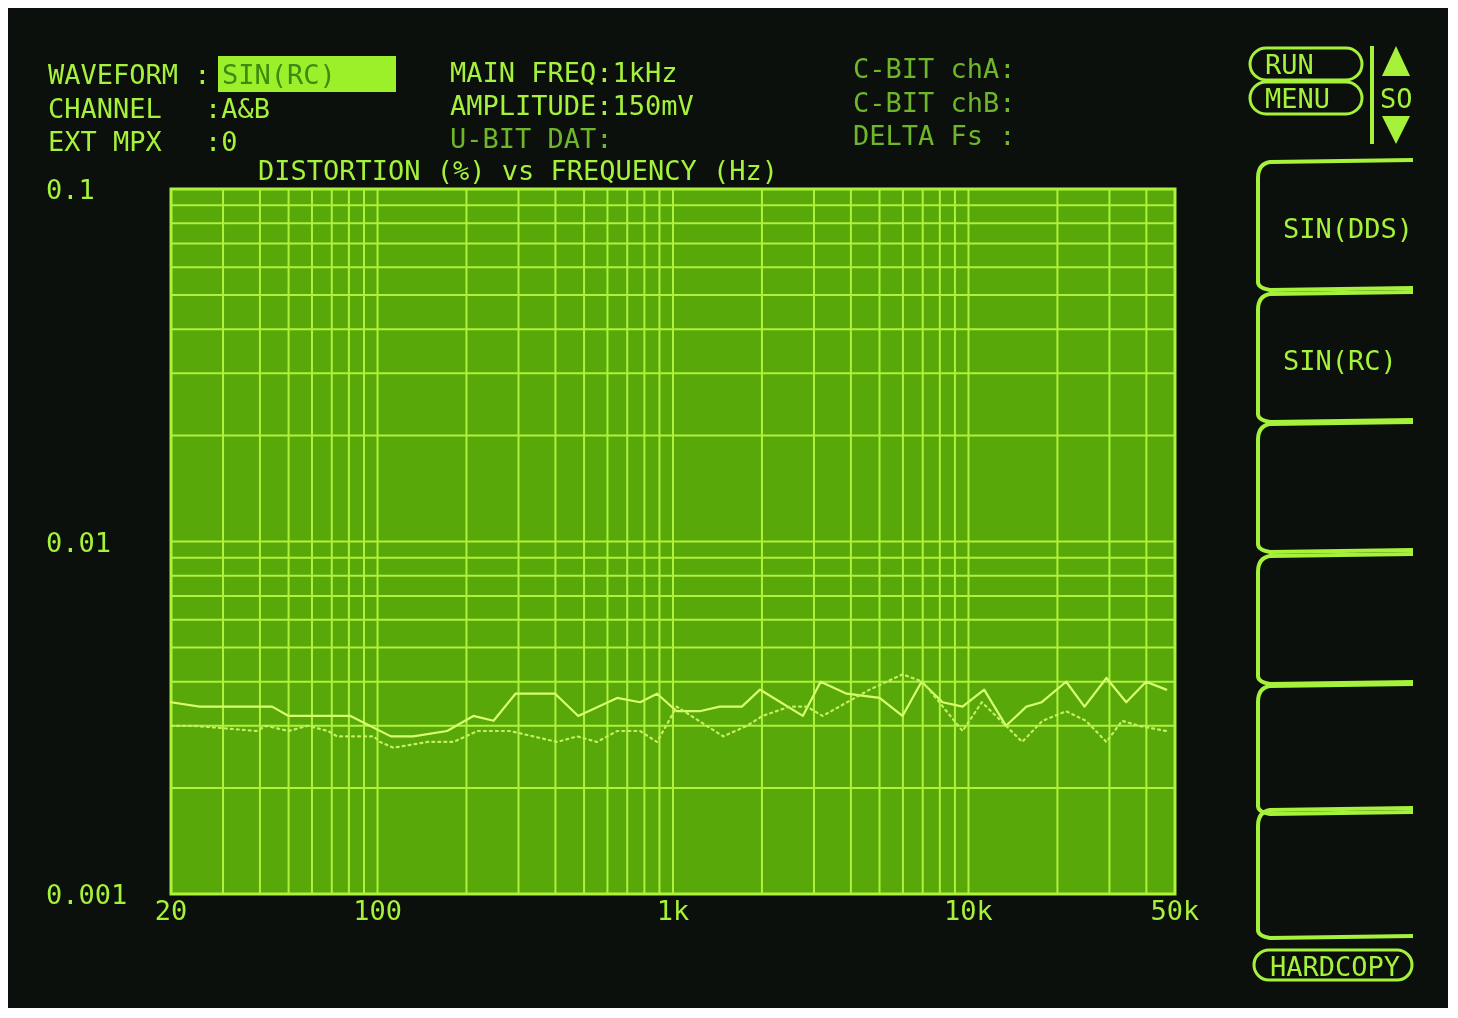  What do you see at coordinates (673, 910) in the screenshot?
I see `x-tick-label: 1k` at bounding box center [673, 910].